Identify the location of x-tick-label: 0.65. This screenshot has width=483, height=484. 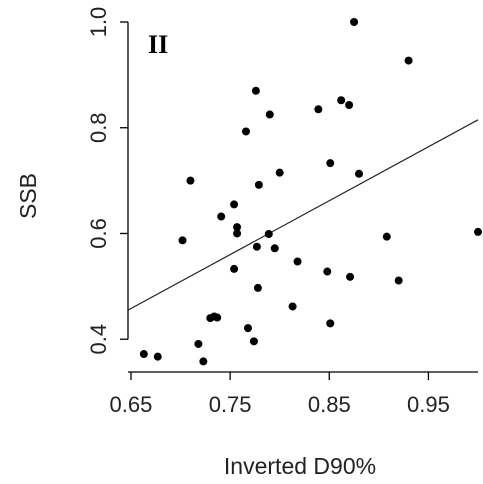
(131, 404).